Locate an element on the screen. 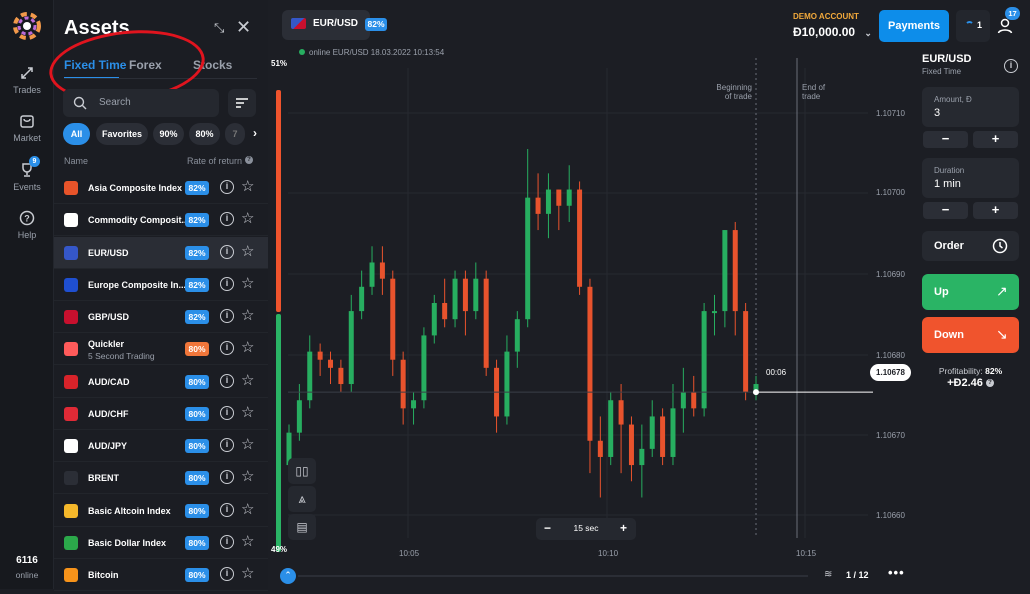  layers-icon: ≋ is located at coordinates (828, 574).